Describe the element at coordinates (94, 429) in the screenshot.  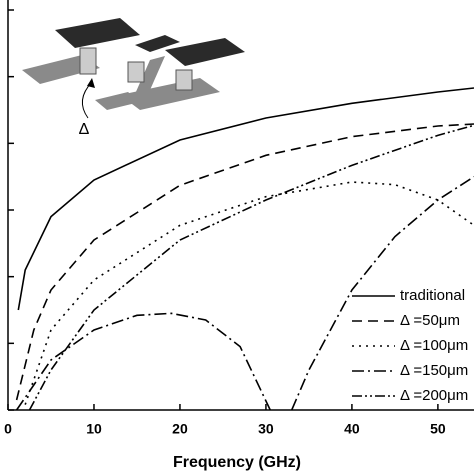
I see `x-tick-label: 10` at that location.